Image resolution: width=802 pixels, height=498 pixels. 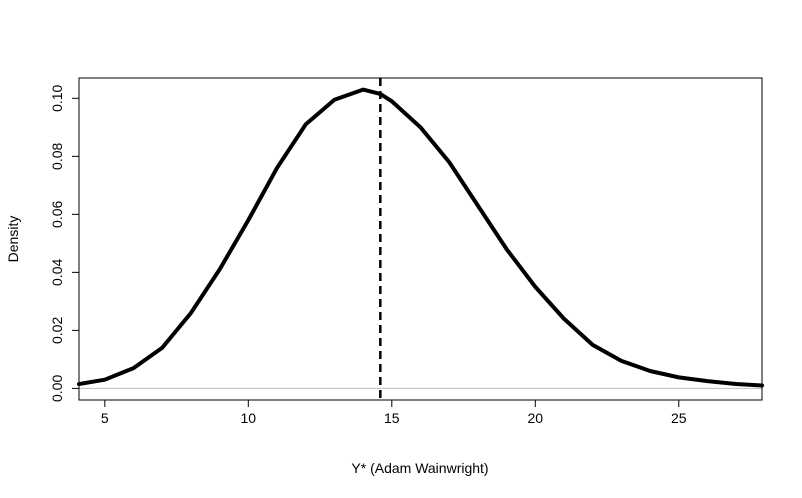 What do you see at coordinates (249, 418) in the screenshot?
I see `x-tick-label: 10` at bounding box center [249, 418].